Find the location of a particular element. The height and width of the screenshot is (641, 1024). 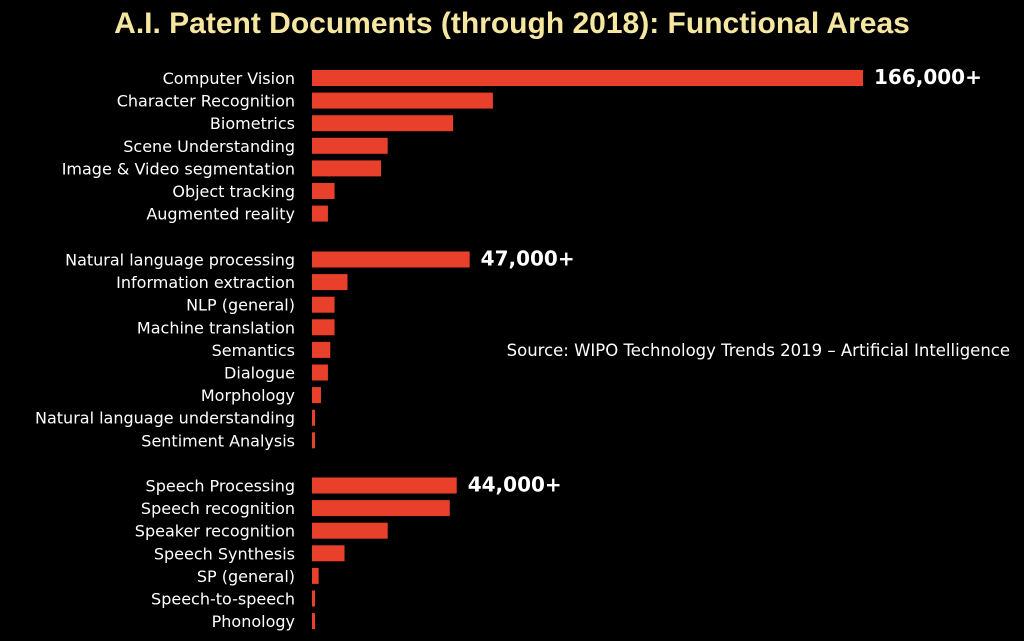

category-label: Object tracking is located at coordinates (233, 191).